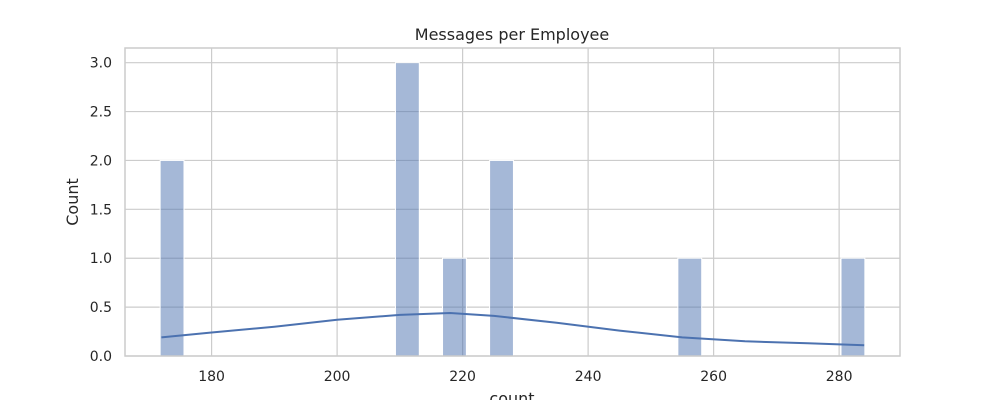 The width and height of the screenshot is (1000, 400). Describe the element at coordinates (101, 259) in the screenshot. I see `y-tick-label-2: 1.0` at that location.